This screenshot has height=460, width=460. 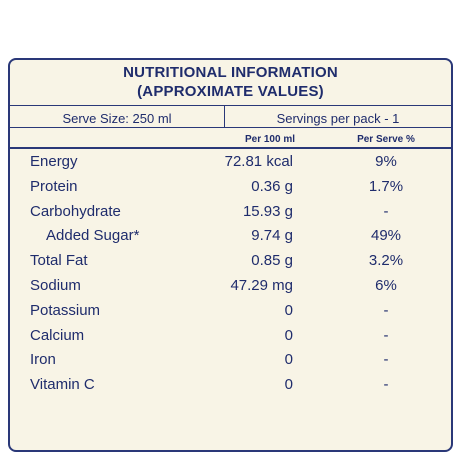 I want to click on column-header: Per 100 ml, so click(x=270, y=139).